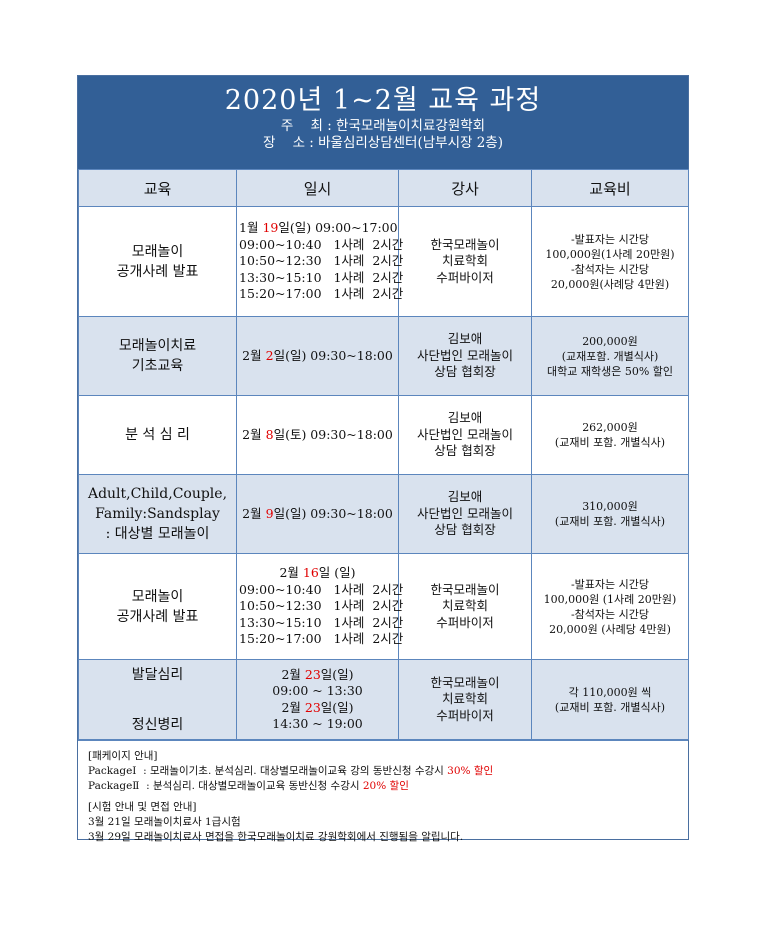  What do you see at coordinates (610, 427) in the screenshot?
I see `fee-line: 262,000원` at bounding box center [610, 427].